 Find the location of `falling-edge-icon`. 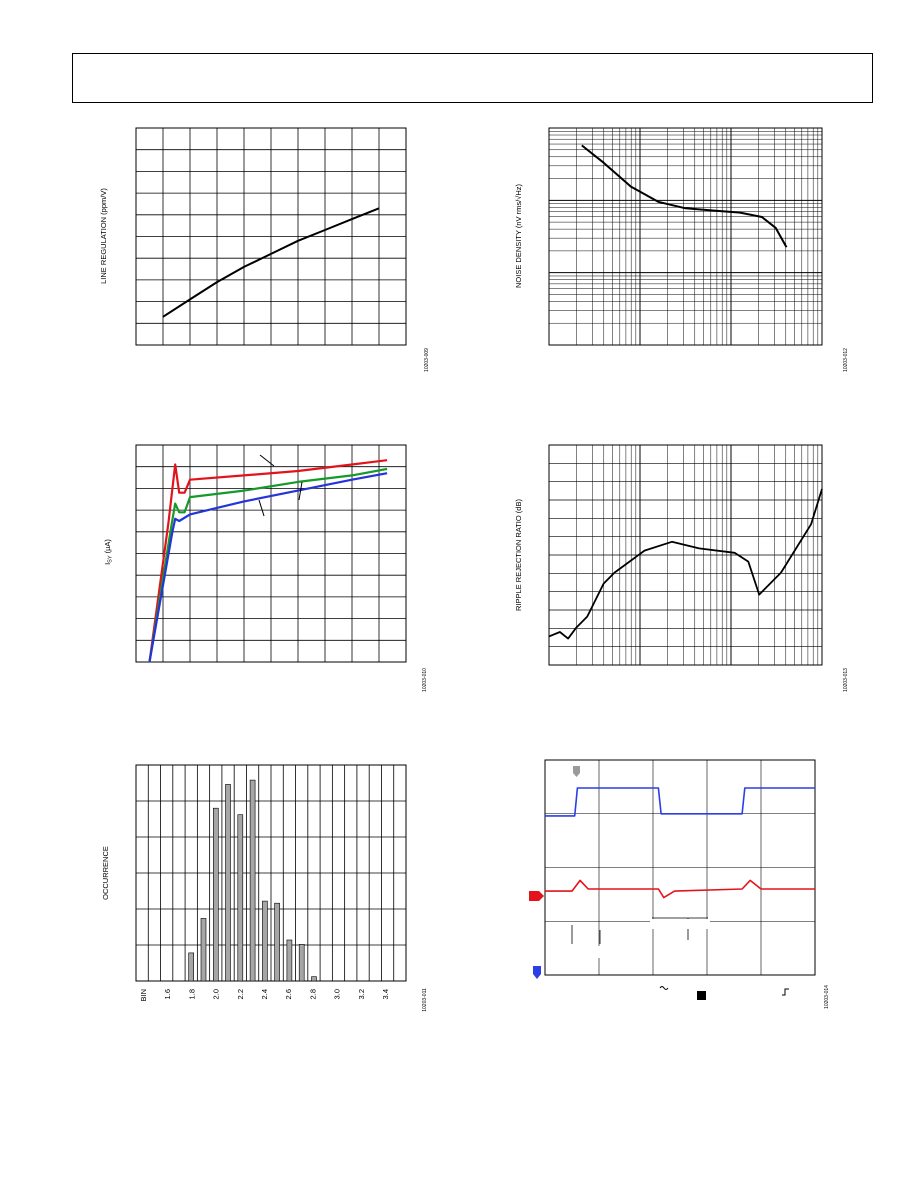

falling-edge-icon is located at coordinates (664, 988).